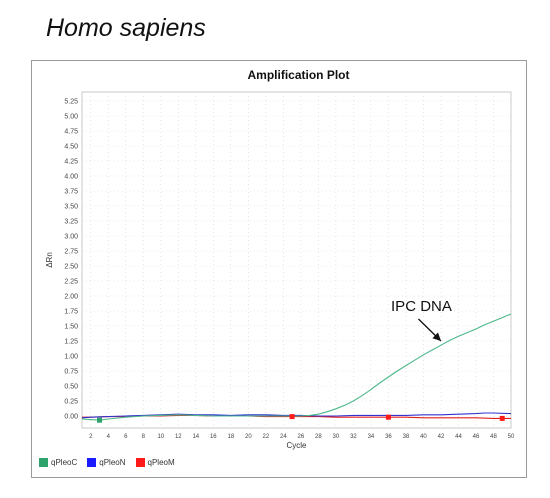 Image resolution: width=550 pixels, height=498 pixels. What do you see at coordinates (248, 437) in the screenshot?
I see `x-tick-label: 20` at bounding box center [248, 437].